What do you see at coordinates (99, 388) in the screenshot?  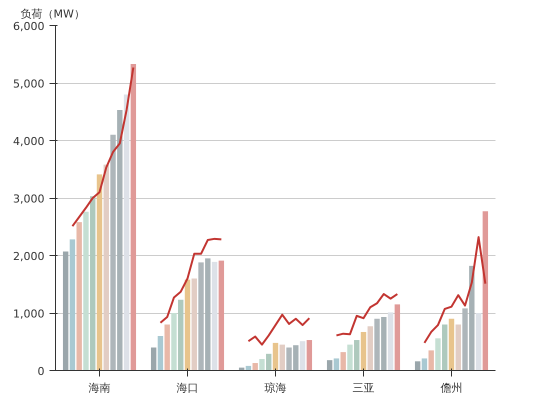 I see `x-tick-label: 海南` at bounding box center [99, 388].